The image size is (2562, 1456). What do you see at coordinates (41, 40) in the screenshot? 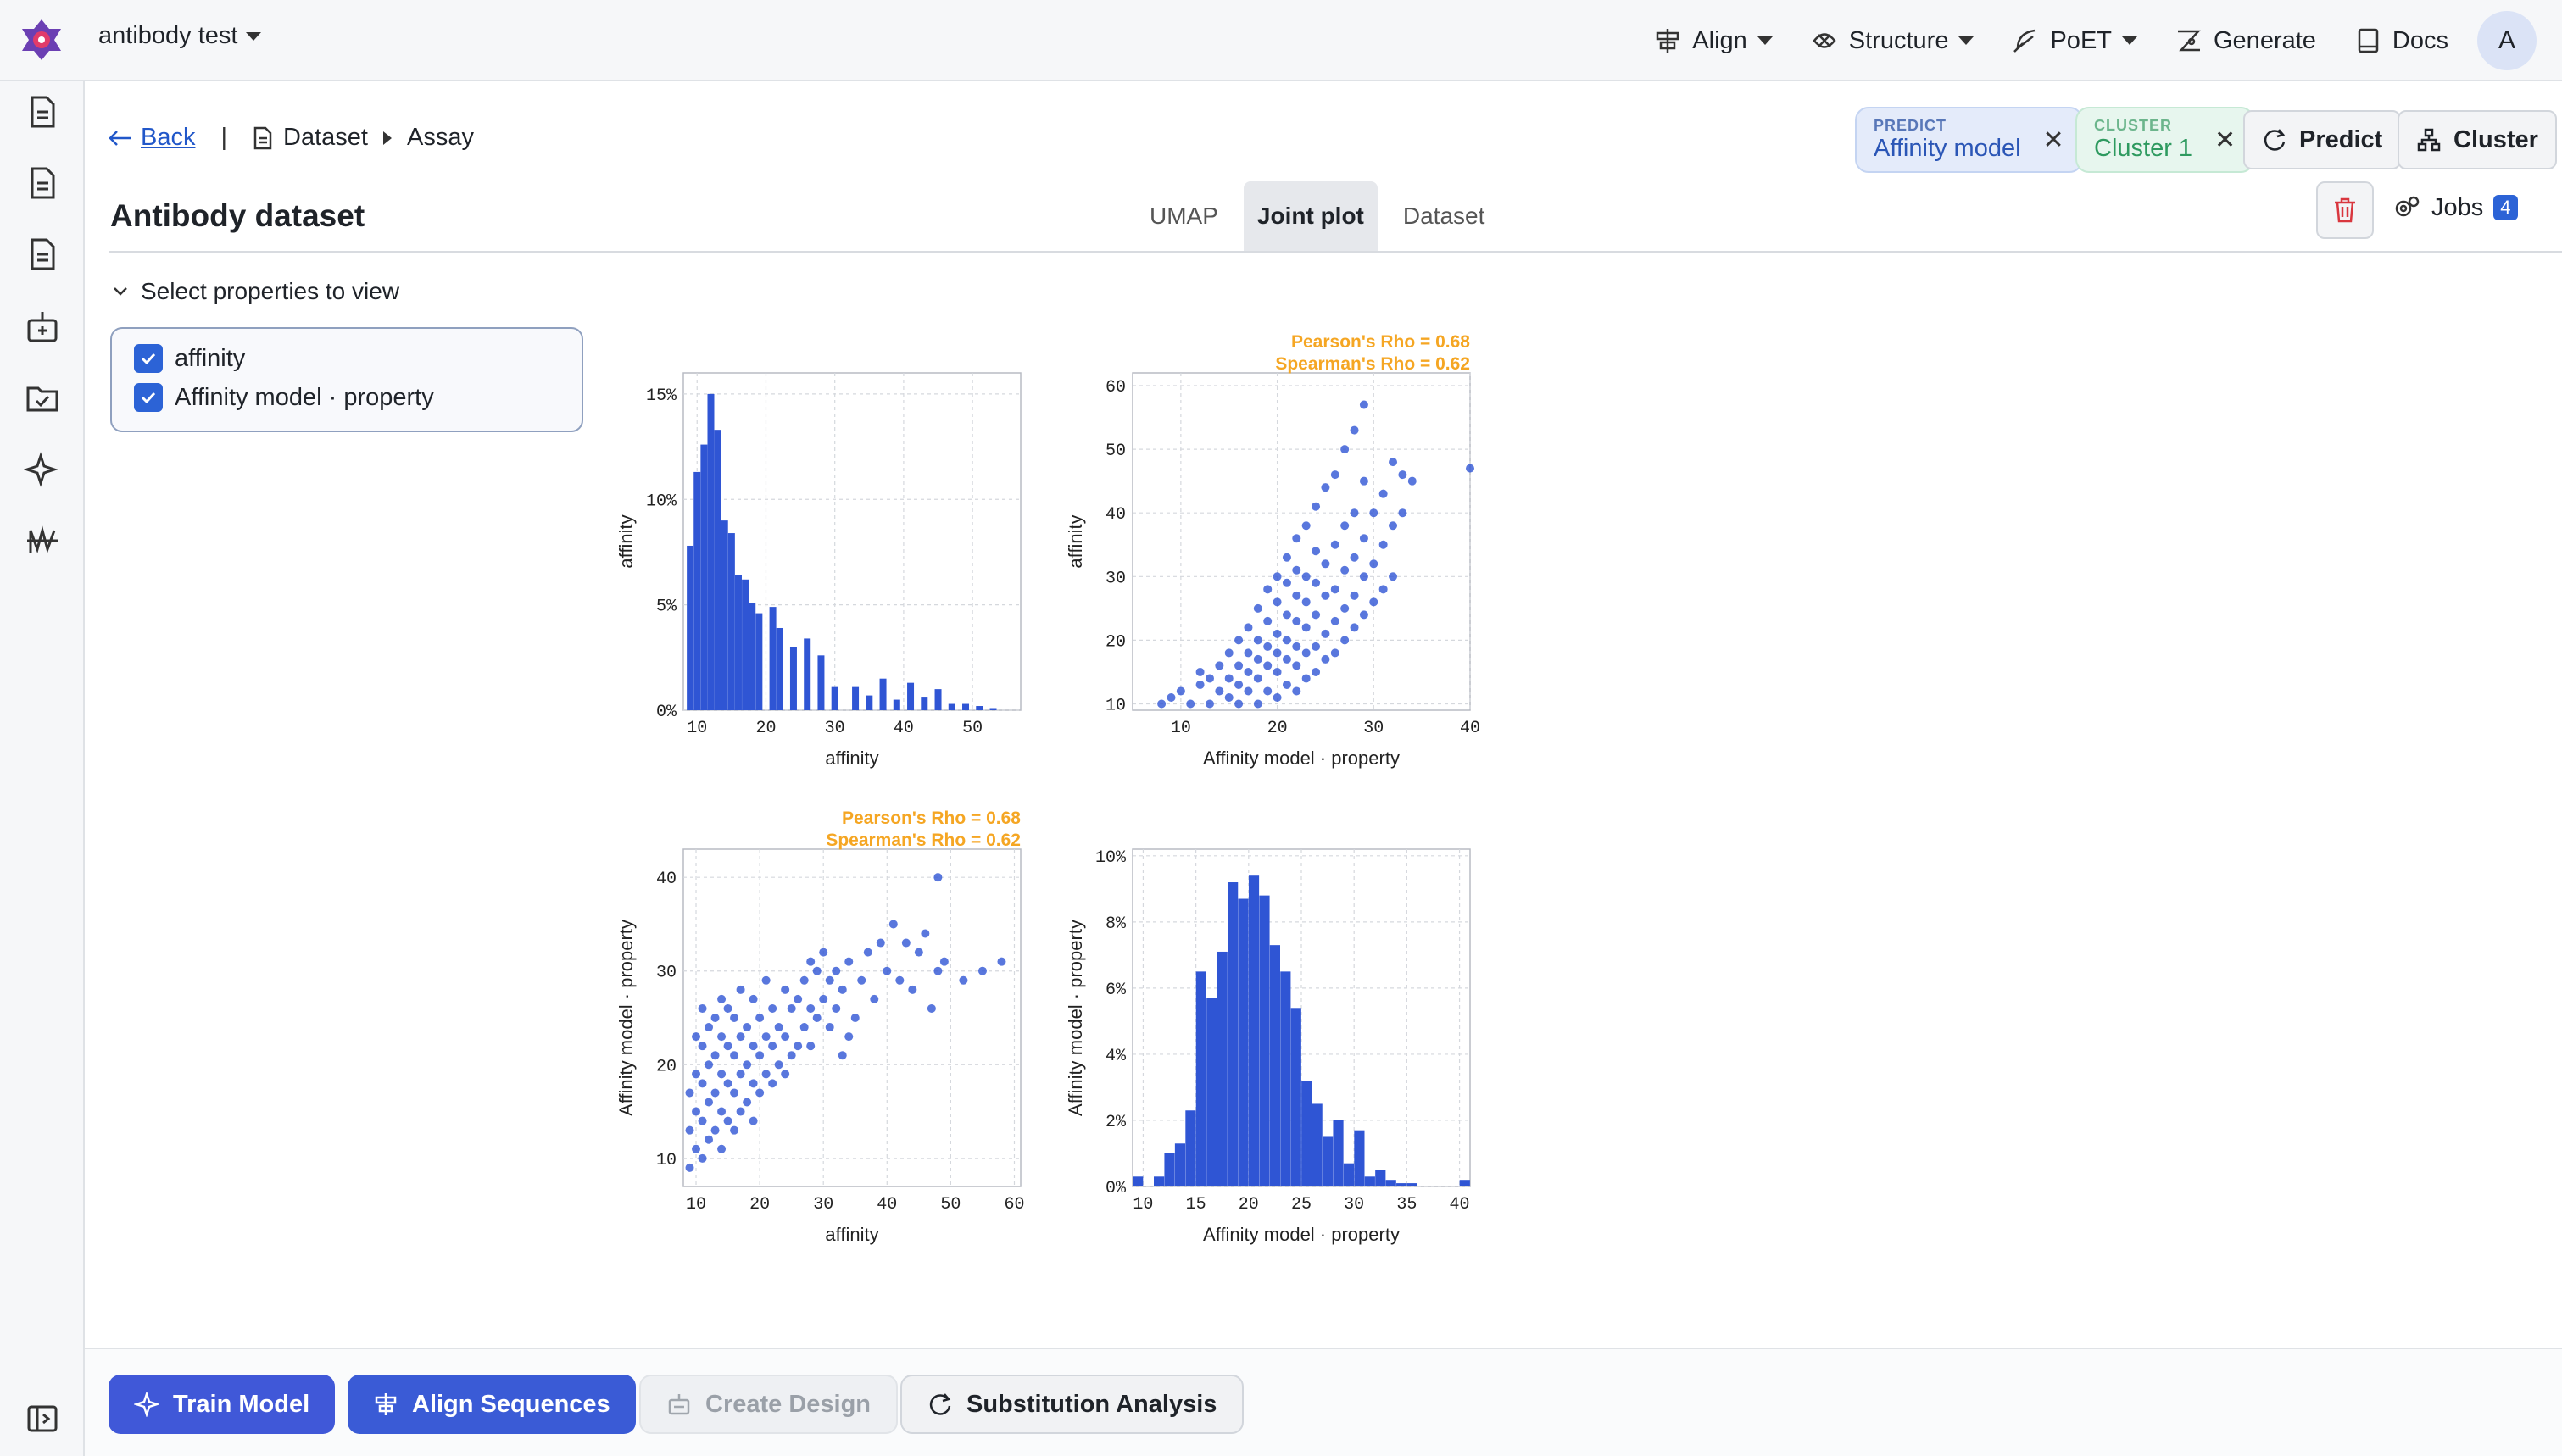
I see `app-logo-icon` at bounding box center [41, 40].